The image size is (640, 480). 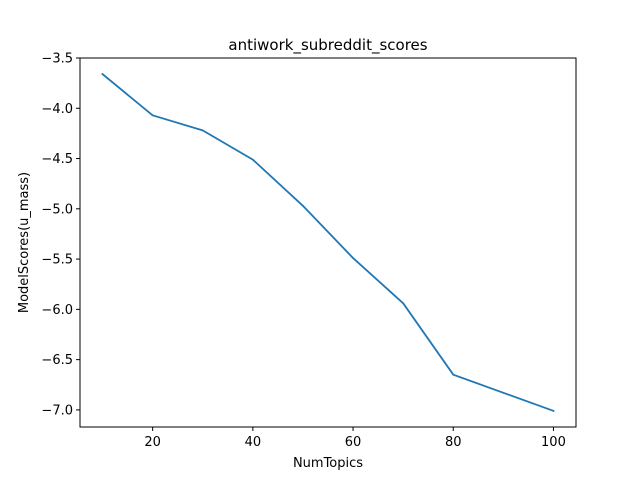 I want to click on y-tick-label: −4.0, so click(x=57, y=109).